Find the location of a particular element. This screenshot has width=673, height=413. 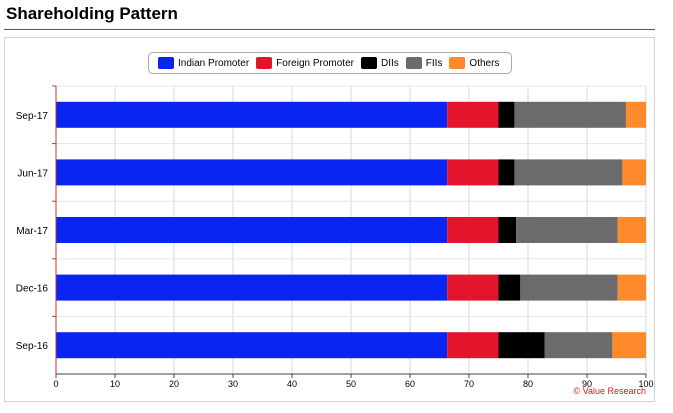

y-tick-label: Dec-16 is located at coordinates (32, 289).